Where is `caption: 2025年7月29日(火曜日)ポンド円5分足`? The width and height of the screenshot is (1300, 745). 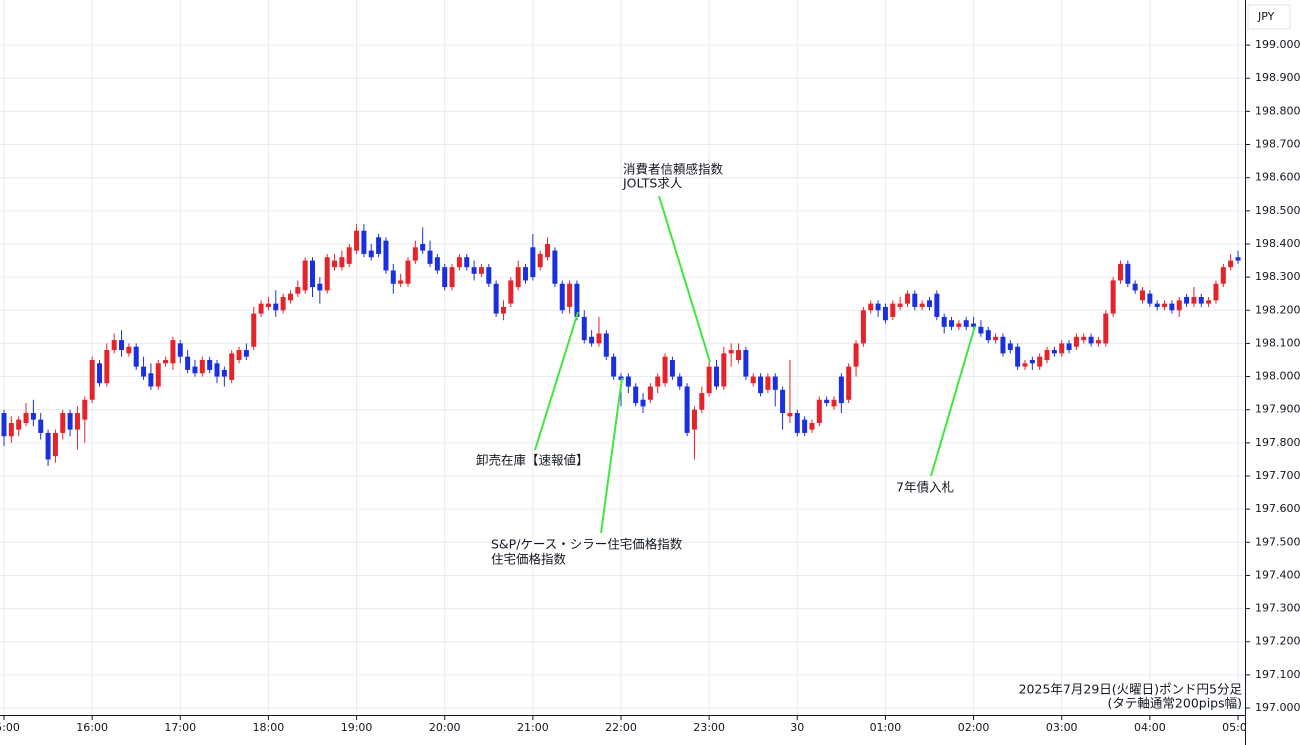
caption: 2025年7月29日(火曜日)ポンド円5分足 is located at coordinates (1131, 689).